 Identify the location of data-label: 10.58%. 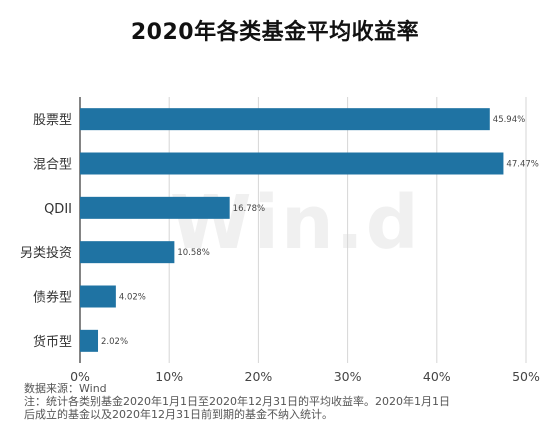
(193, 253).